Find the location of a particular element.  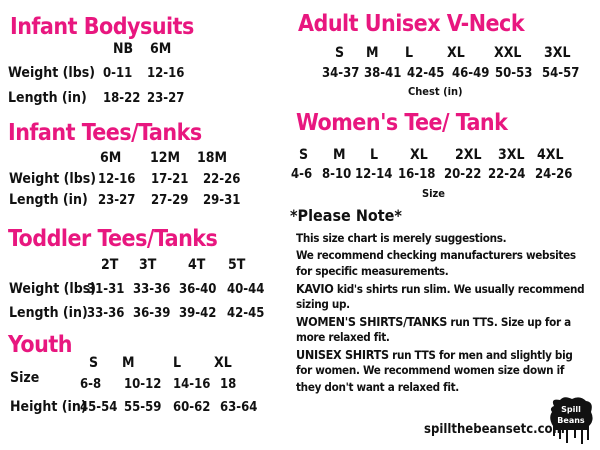

note-text: sizing up. is located at coordinates (323, 304).